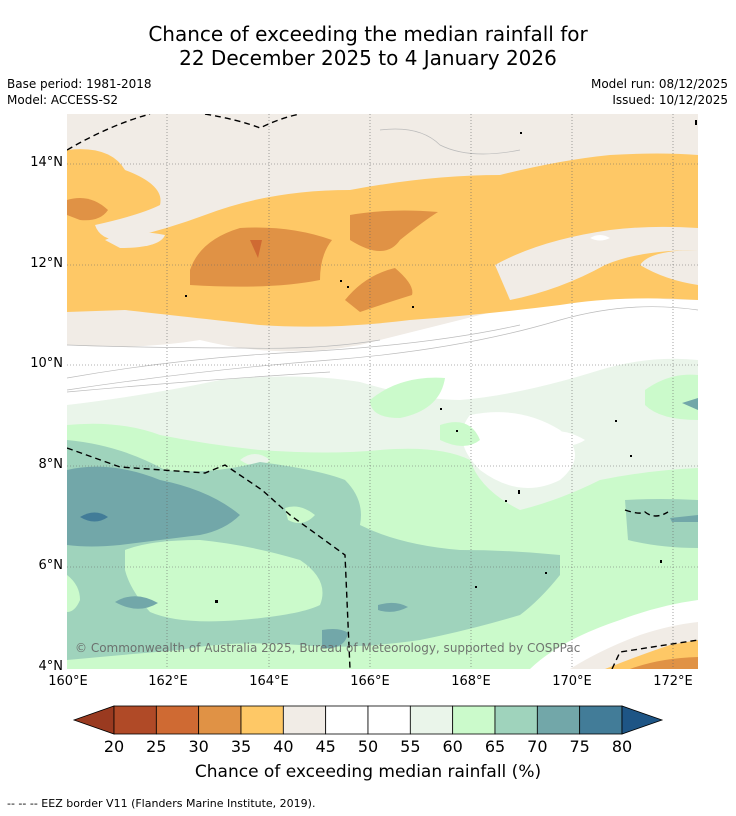 The width and height of the screenshot is (736, 816). I want to click on hole-60-65-c, so click(73, 593).